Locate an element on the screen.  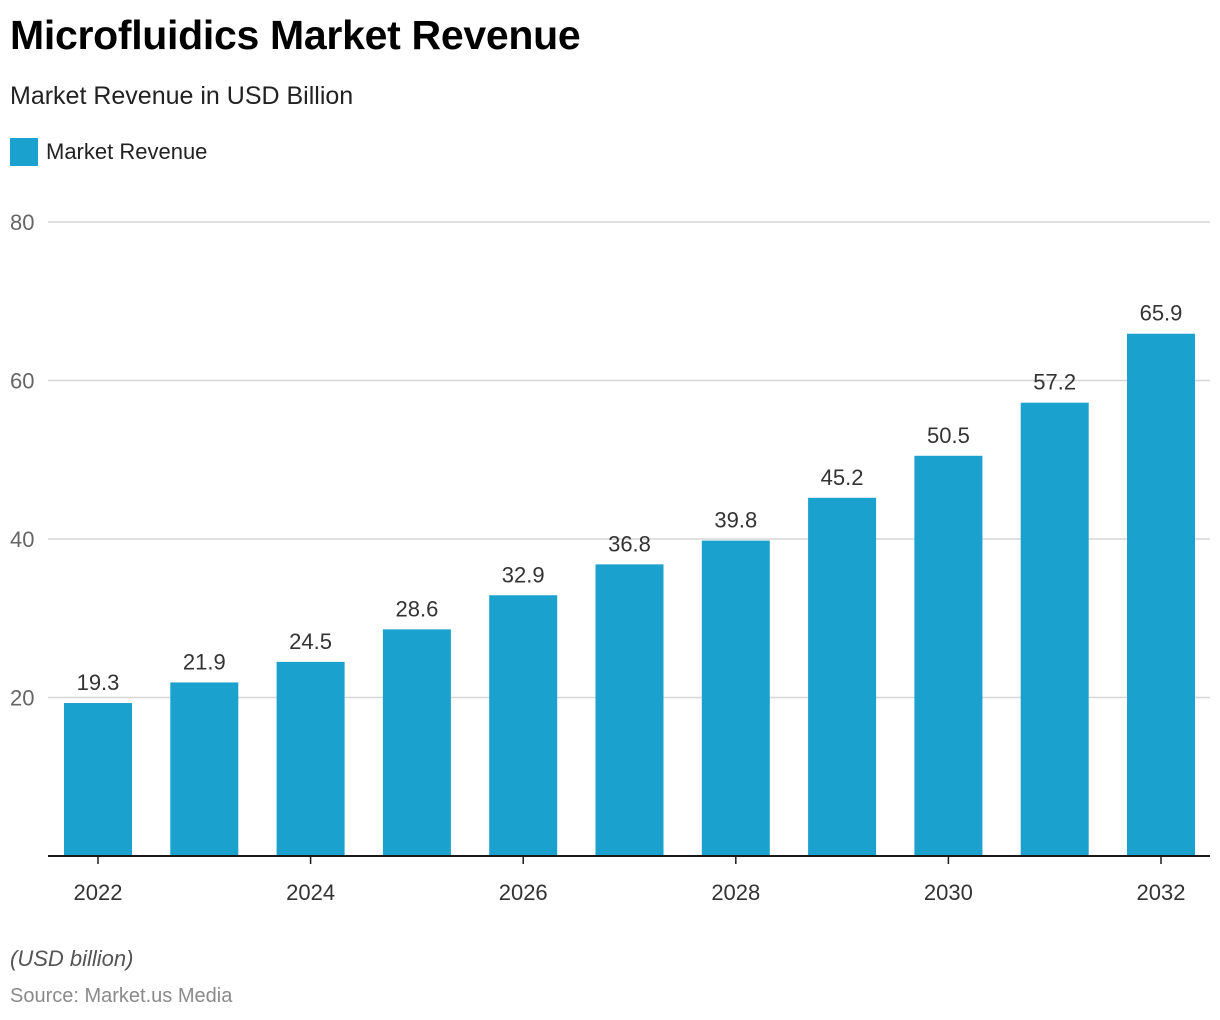
x-tick-label: 2022 is located at coordinates (98, 892).